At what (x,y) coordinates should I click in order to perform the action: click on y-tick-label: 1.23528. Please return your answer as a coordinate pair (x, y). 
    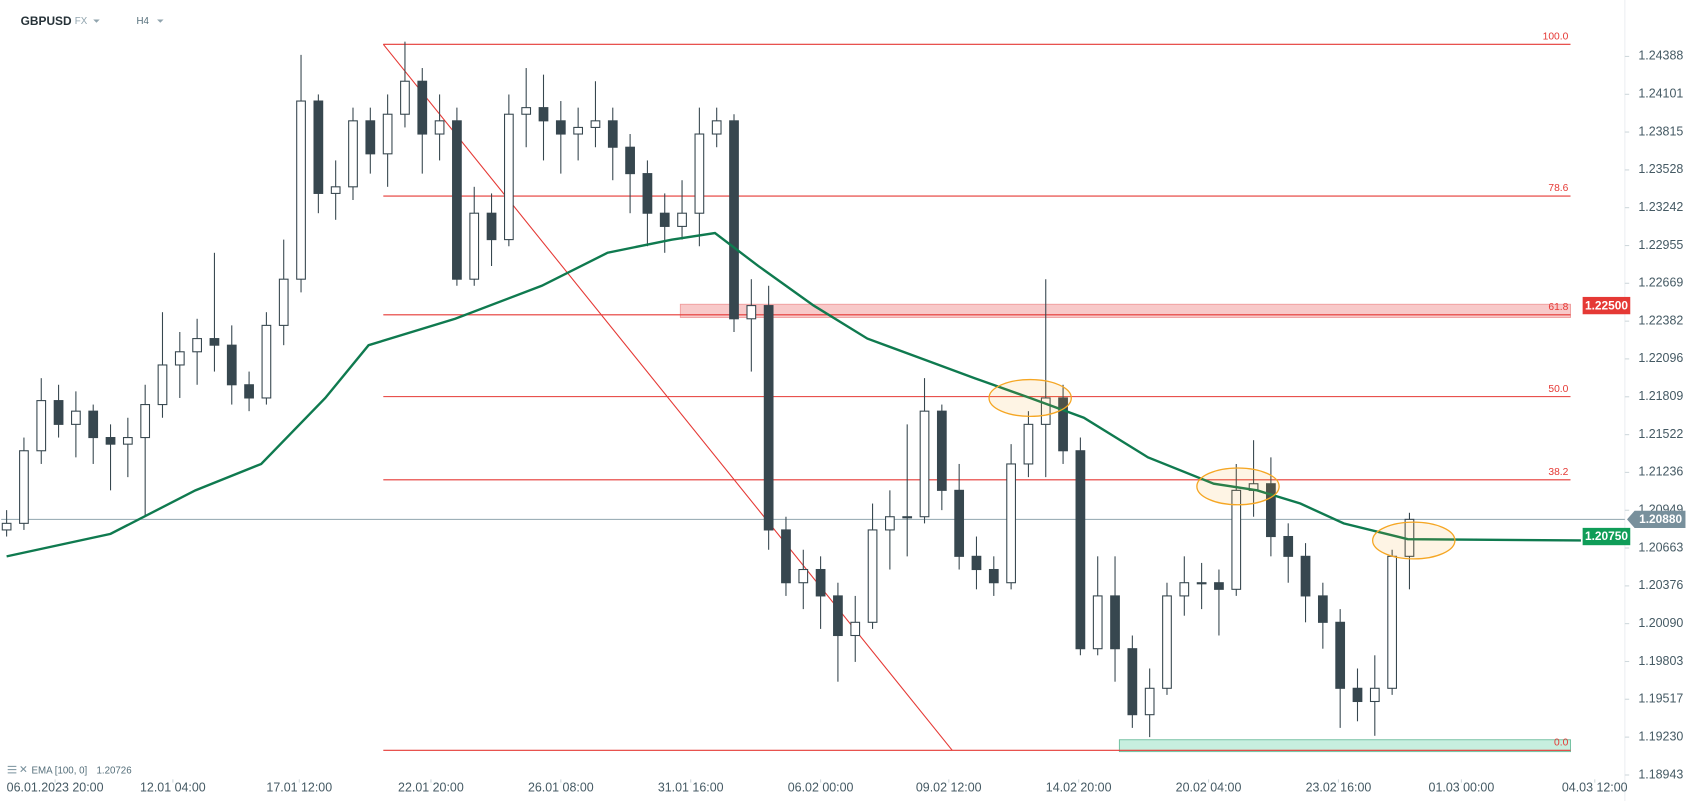
    Looking at the image, I should click on (1660, 169).